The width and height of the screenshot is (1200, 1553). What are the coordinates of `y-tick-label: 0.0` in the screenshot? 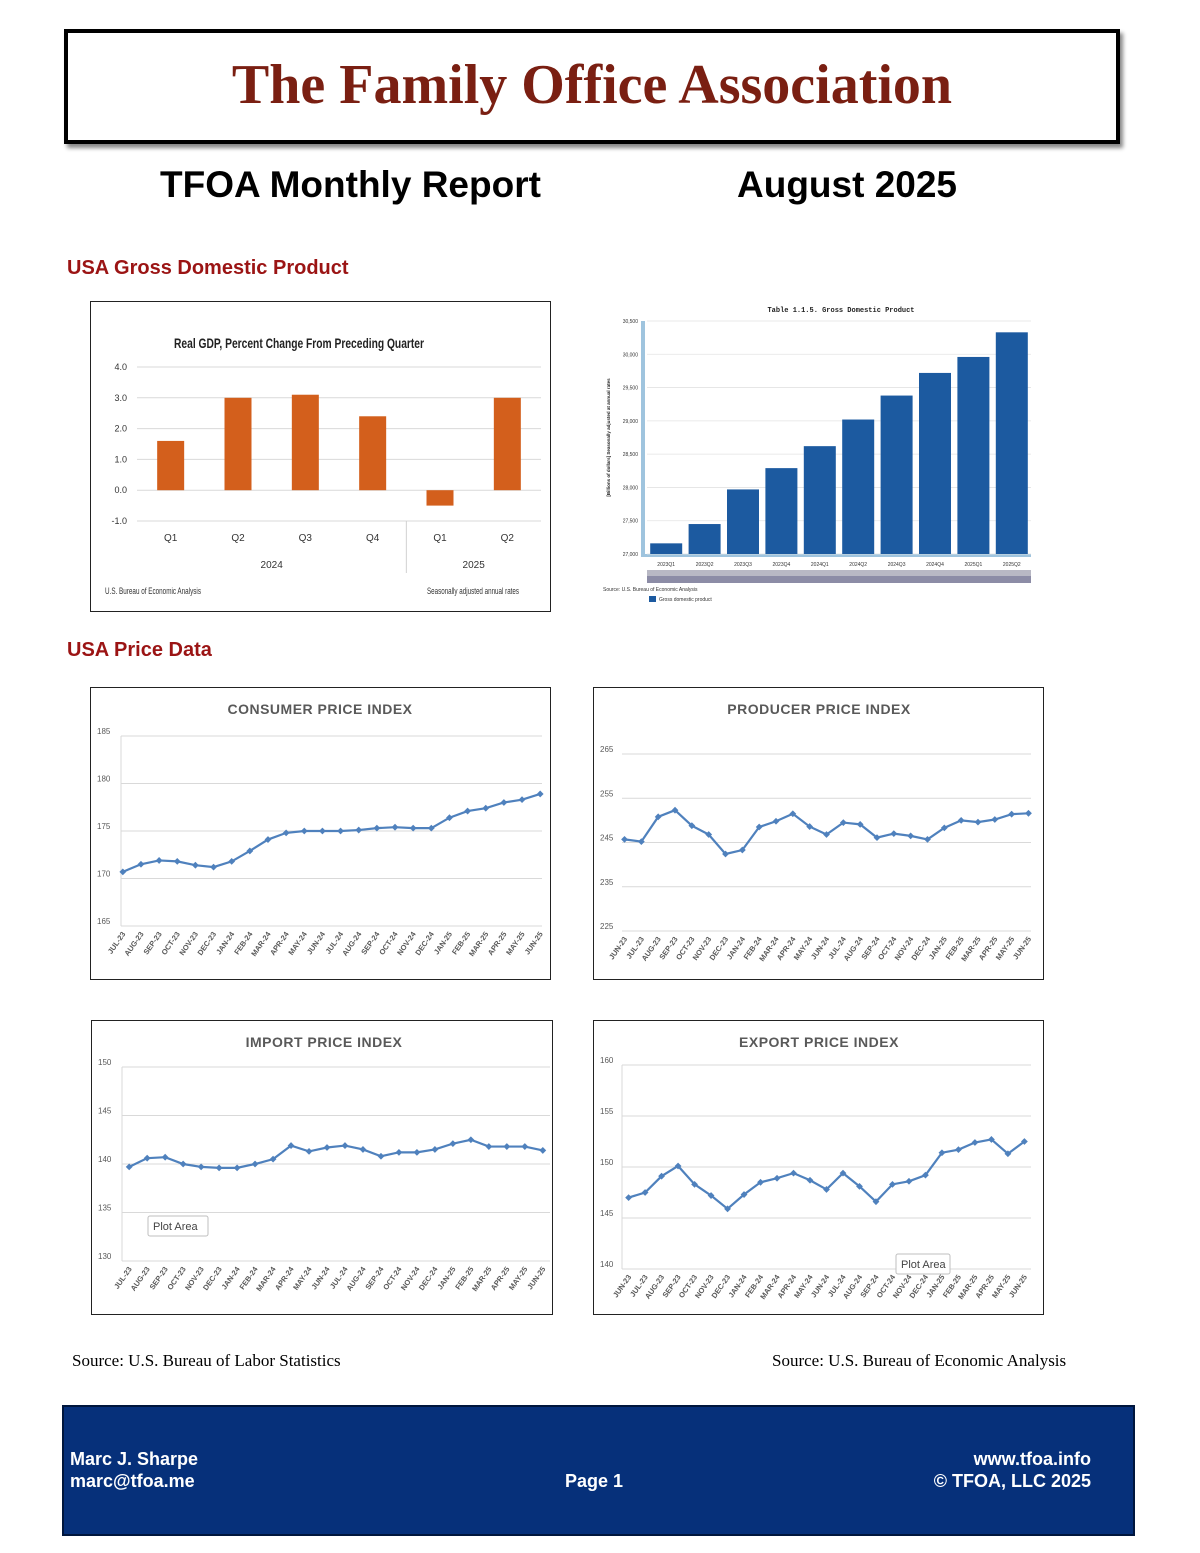 It's located at (120, 490).